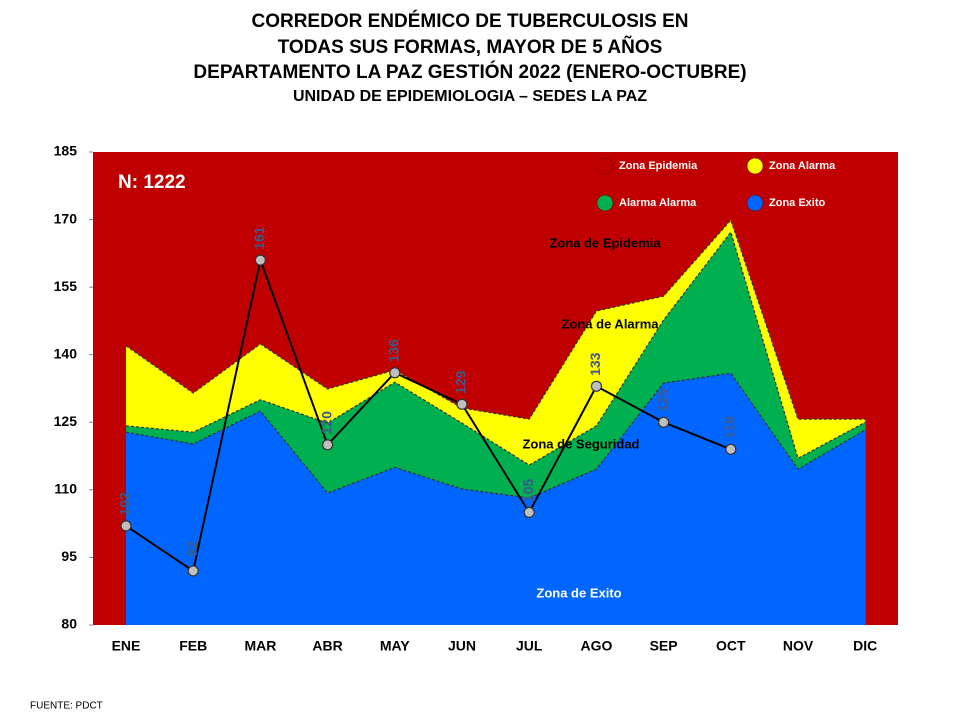 The height and width of the screenshot is (720, 960). I want to click on chart-title: TODAS SUS FORMAS, MAYOR DE 5 AÑOS, so click(470, 47).